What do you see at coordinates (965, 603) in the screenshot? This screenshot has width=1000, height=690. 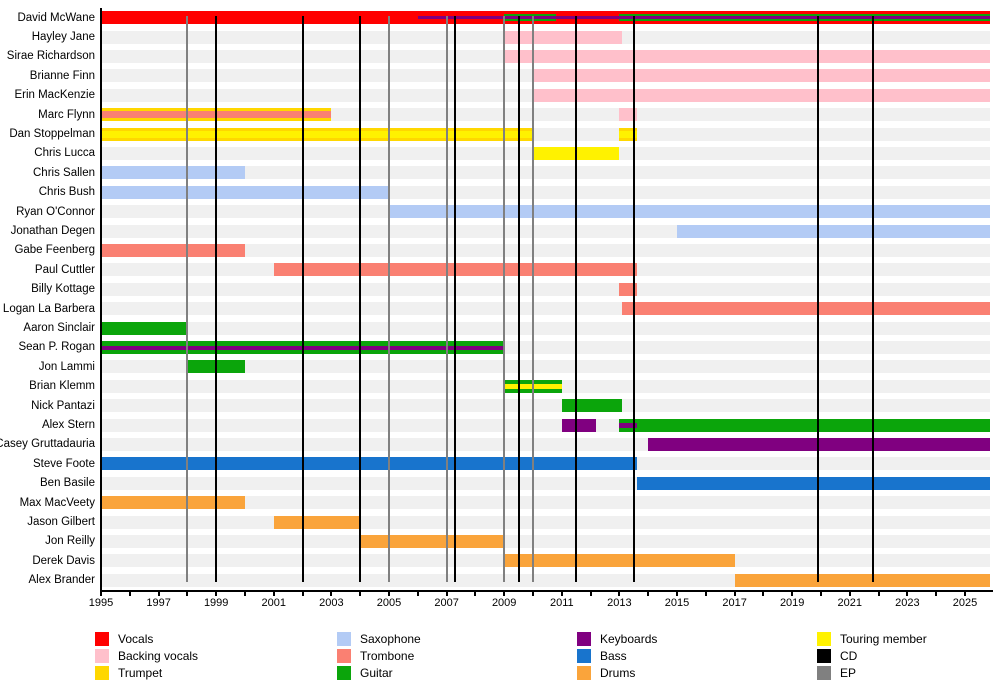 I see `x-axis-year-label: 2025` at bounding box center [965, 603].